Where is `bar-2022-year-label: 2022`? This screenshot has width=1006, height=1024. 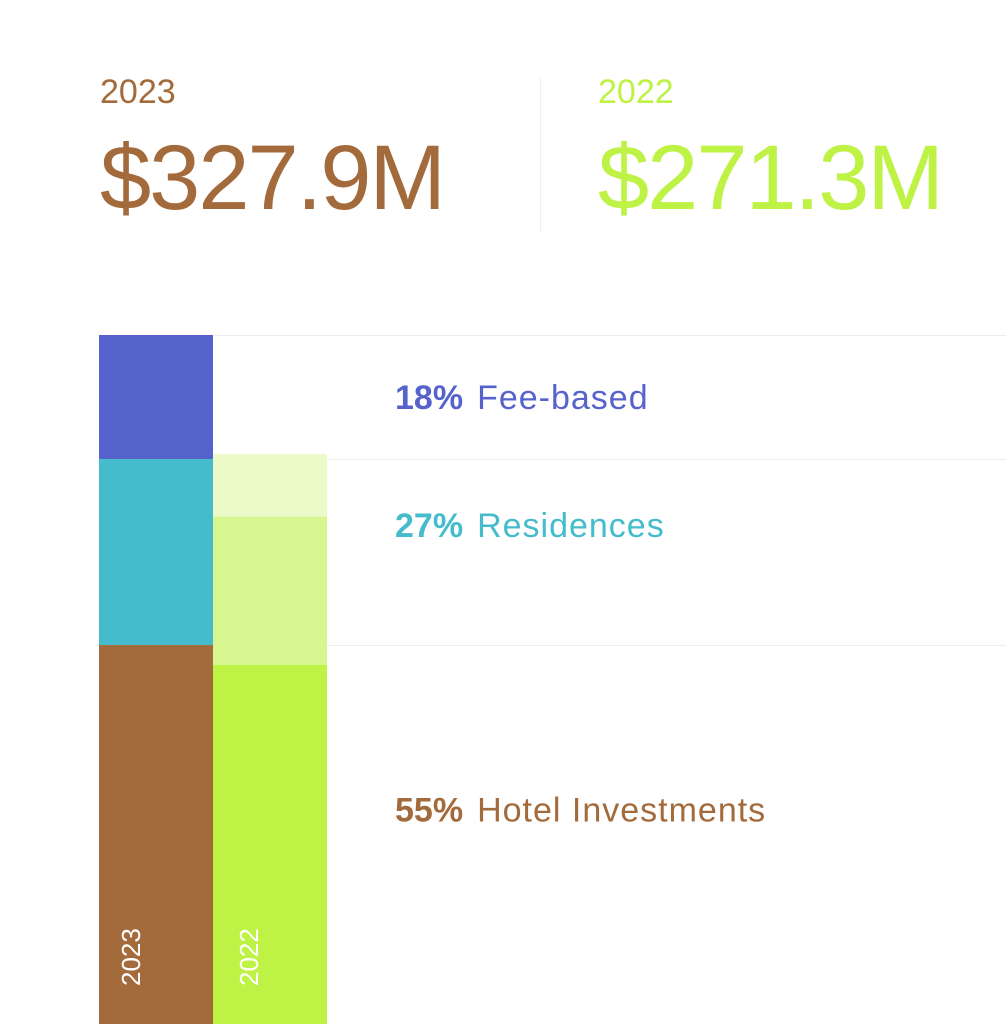 bar-2022-year-label: 2022 is located at coordinates (249, 957).